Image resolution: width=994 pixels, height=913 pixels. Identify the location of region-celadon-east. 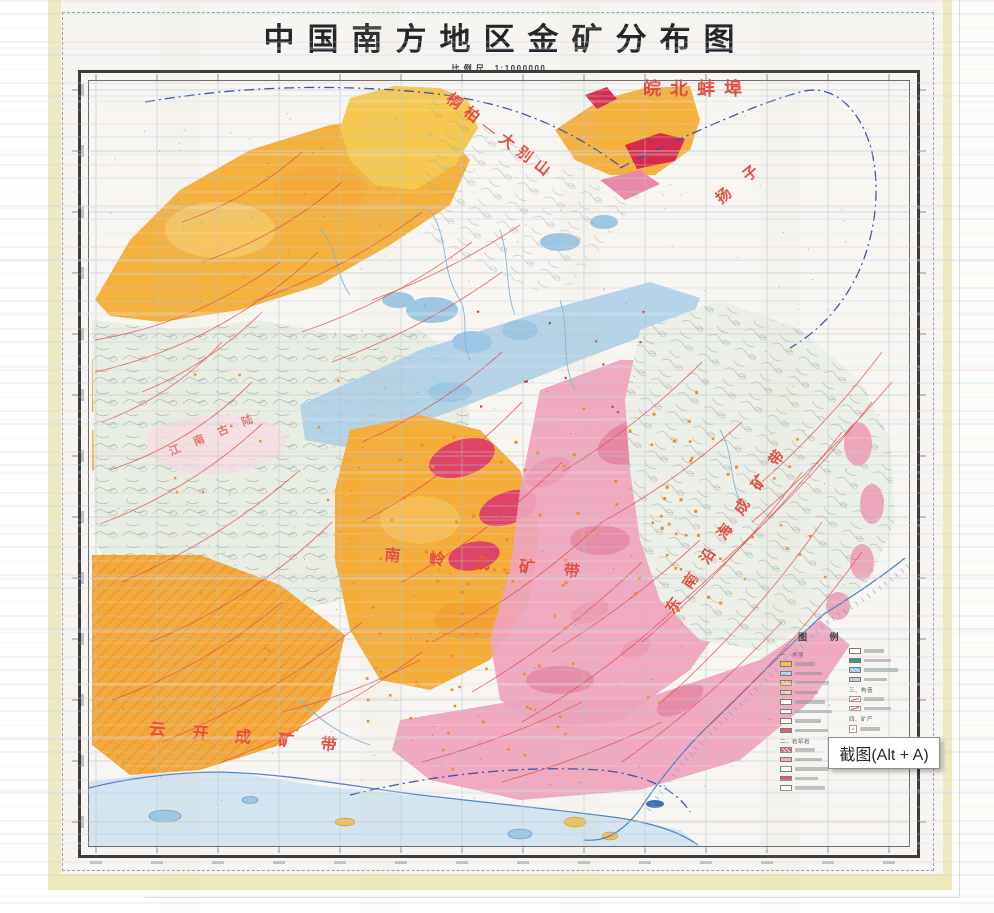
(760, 475).